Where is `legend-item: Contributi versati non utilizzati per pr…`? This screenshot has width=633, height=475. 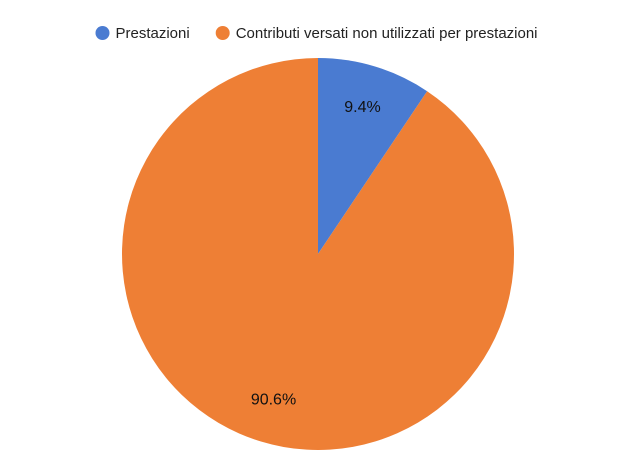 legend-item: Contributi versati non utilizzati per pr… is located at coordinates (376, 33).